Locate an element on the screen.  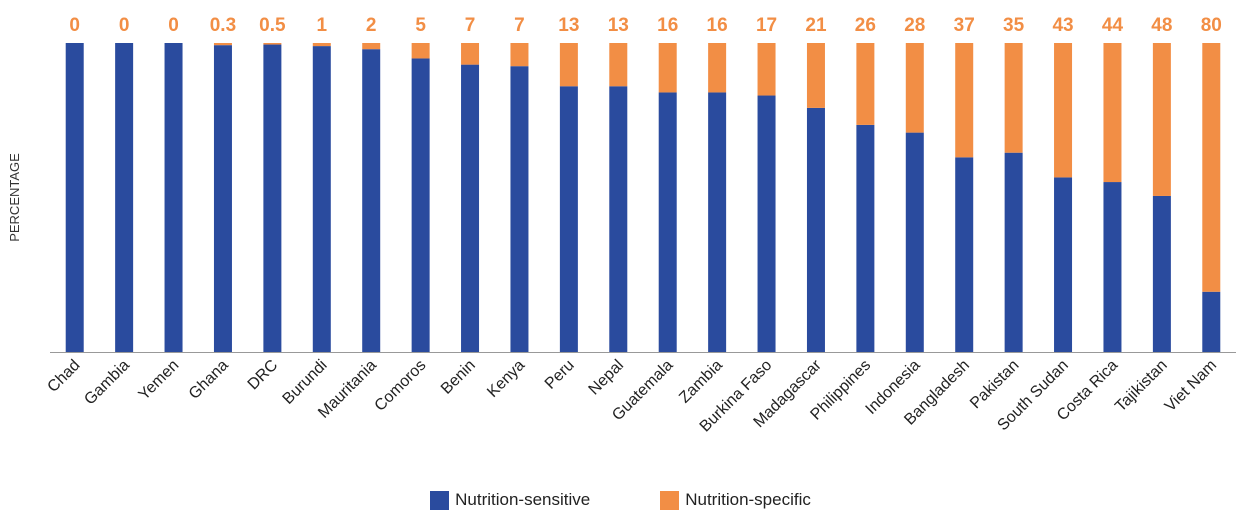
legend-item-sensitive: Nutrition-sensitive is located at coordinates (510, 500).